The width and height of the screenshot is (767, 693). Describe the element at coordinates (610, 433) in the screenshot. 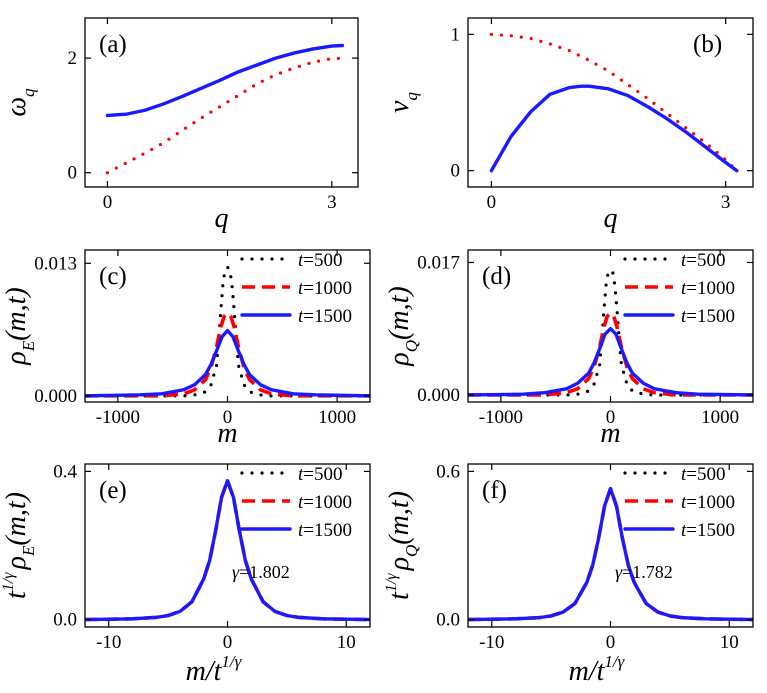

I see `x-axis-label: m` at that location.